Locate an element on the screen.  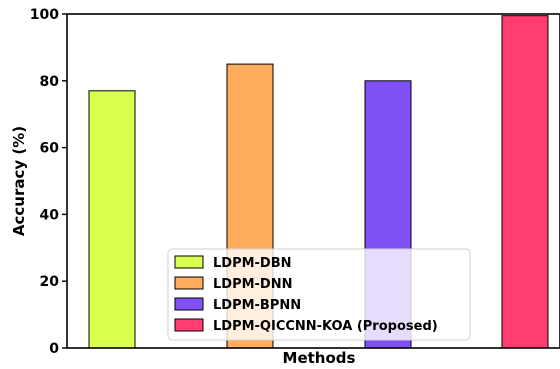
legend-label: LDPM-QICCNN-KOA (Proposed) is located at coordinates (325, 326).